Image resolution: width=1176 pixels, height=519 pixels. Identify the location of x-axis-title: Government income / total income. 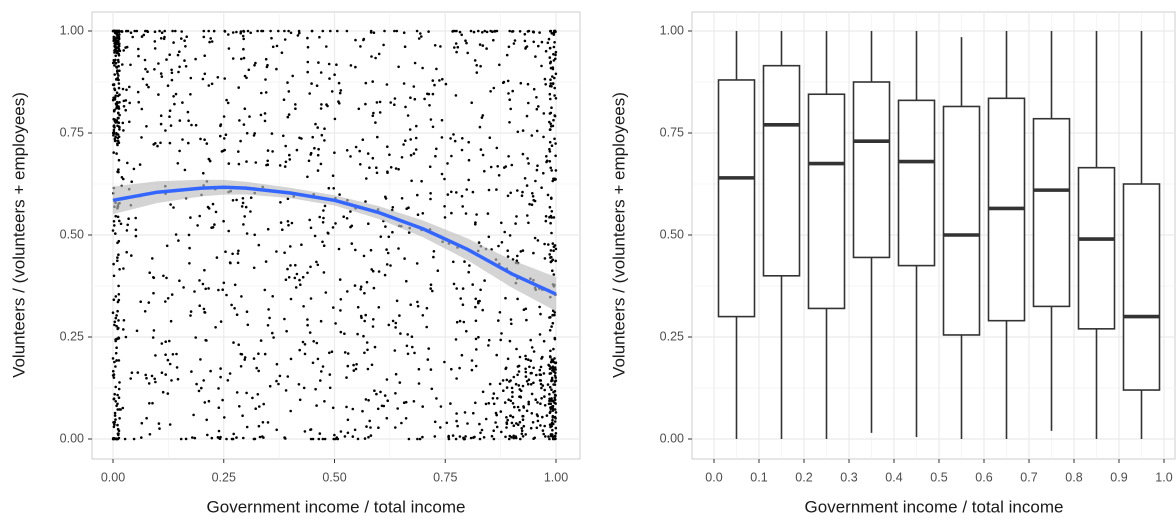
(934, 506).